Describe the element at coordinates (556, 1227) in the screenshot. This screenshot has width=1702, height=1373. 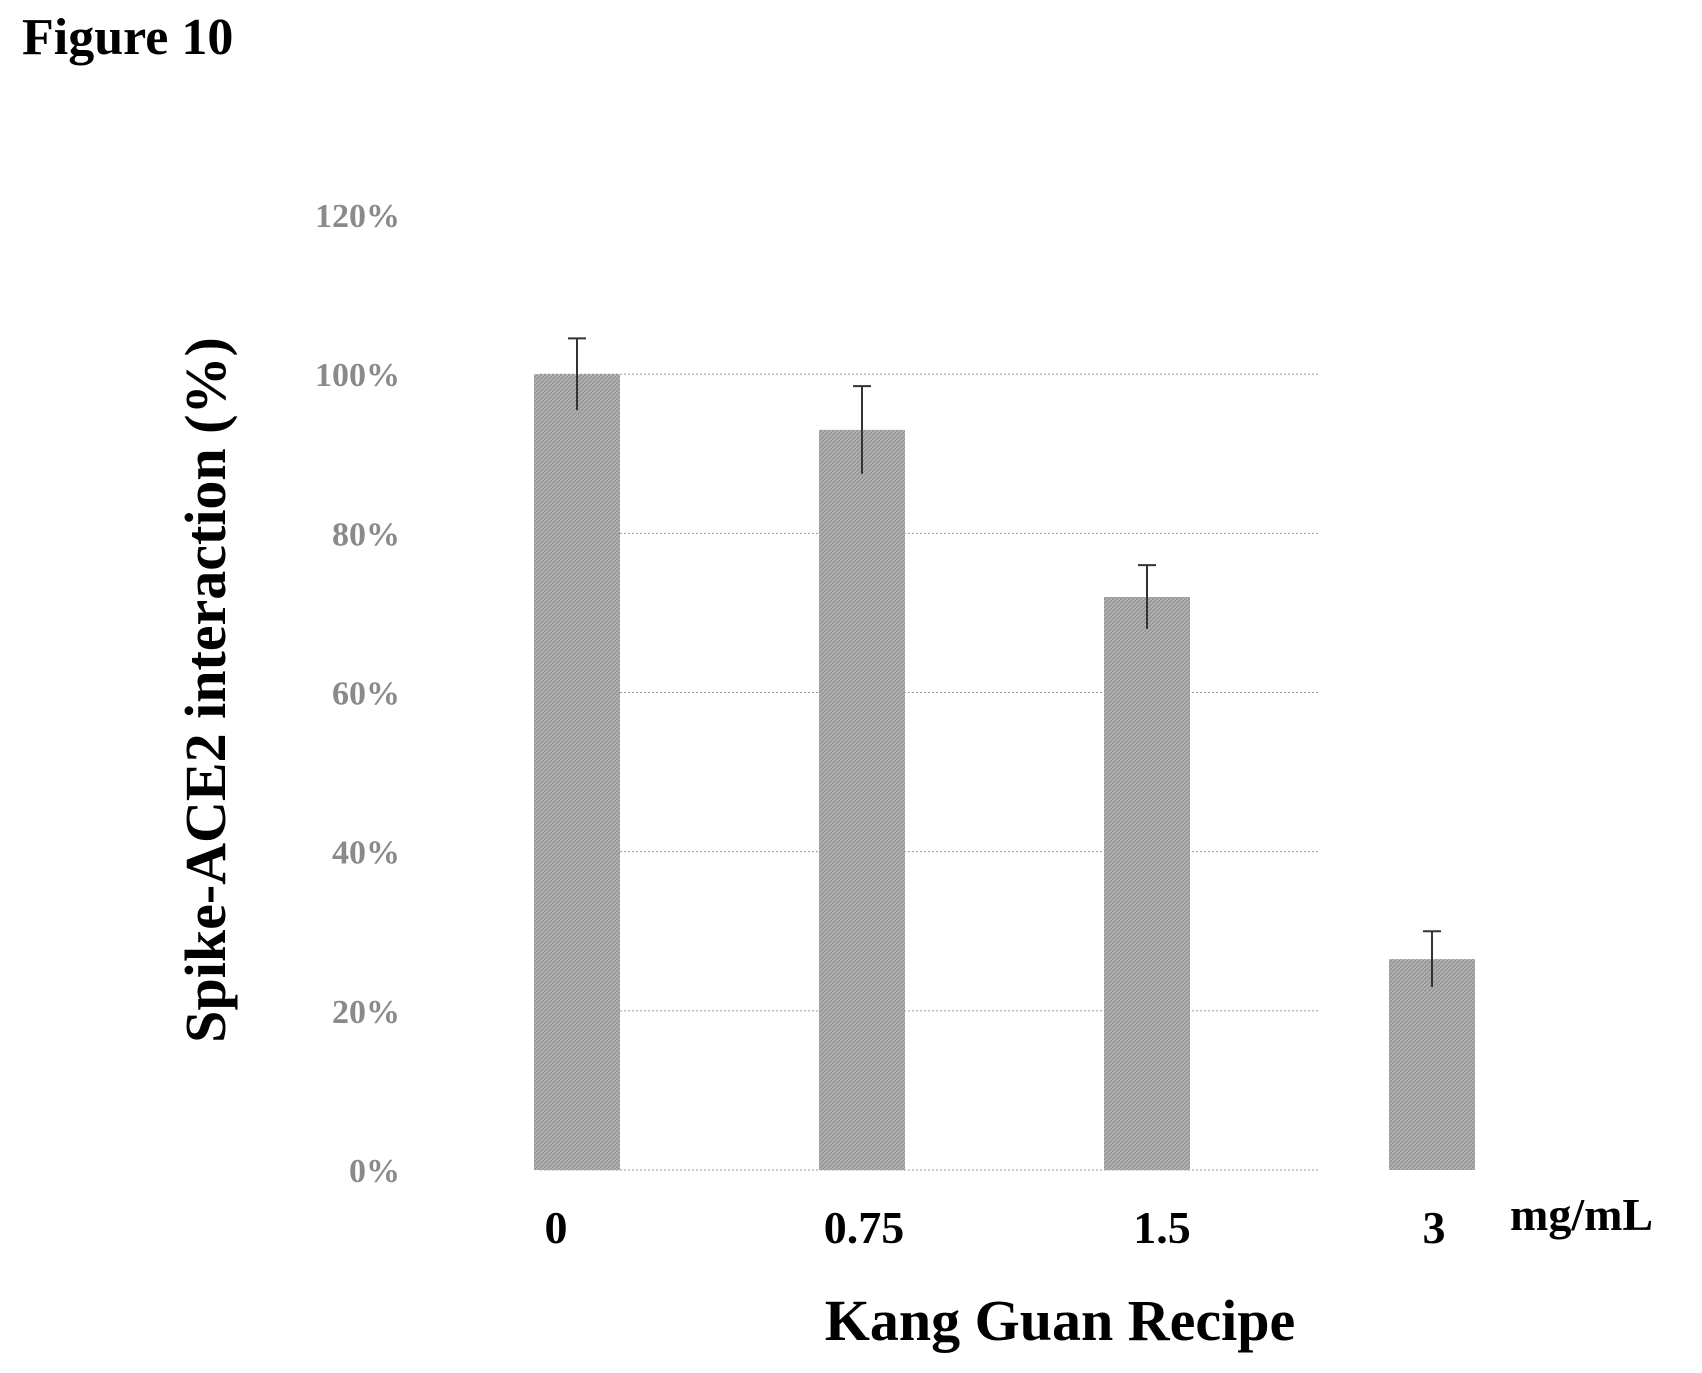
I see `x-category-label: 0` at that location.